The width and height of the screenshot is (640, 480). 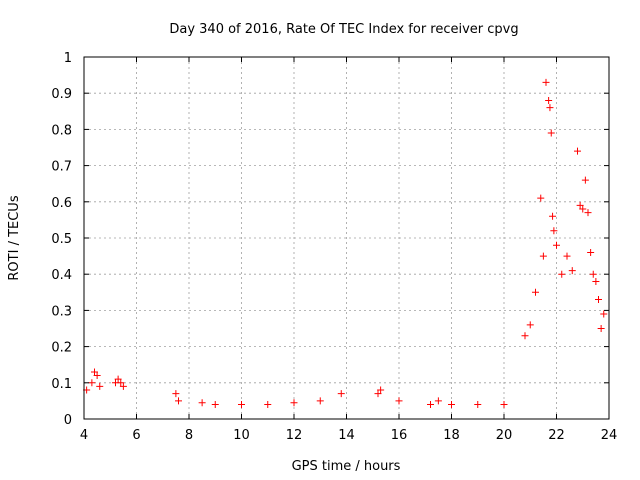 What do you see at coordinates (61, 275) in the screenshot?
I see `y-tick-label: 0.4` at bounding box center [61, 275].